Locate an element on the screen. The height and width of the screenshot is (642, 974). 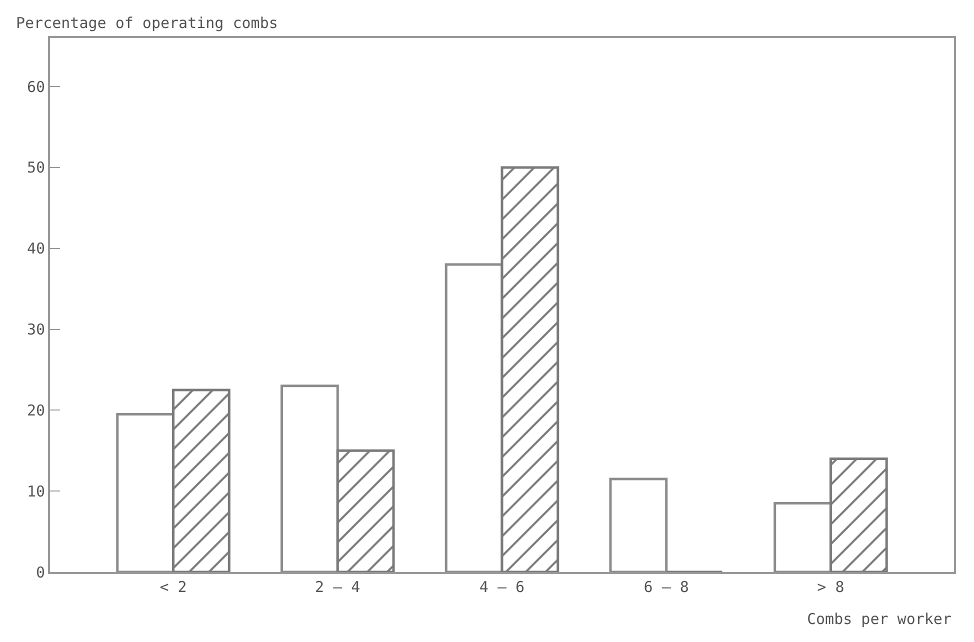
y-tick-label: 60 is located at coordinates (35, 87).